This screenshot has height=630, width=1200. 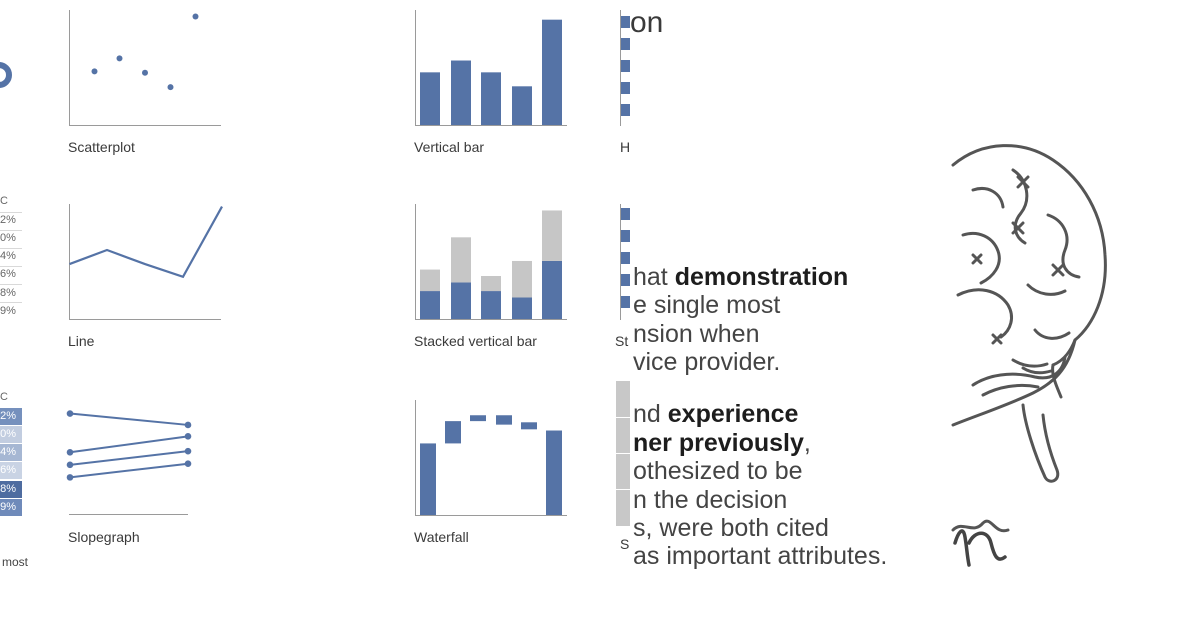 What do you see at coordinates (741, 277) in the screenshot?
I see `text-line: hat demonstration` at bounding box center [741, 277].